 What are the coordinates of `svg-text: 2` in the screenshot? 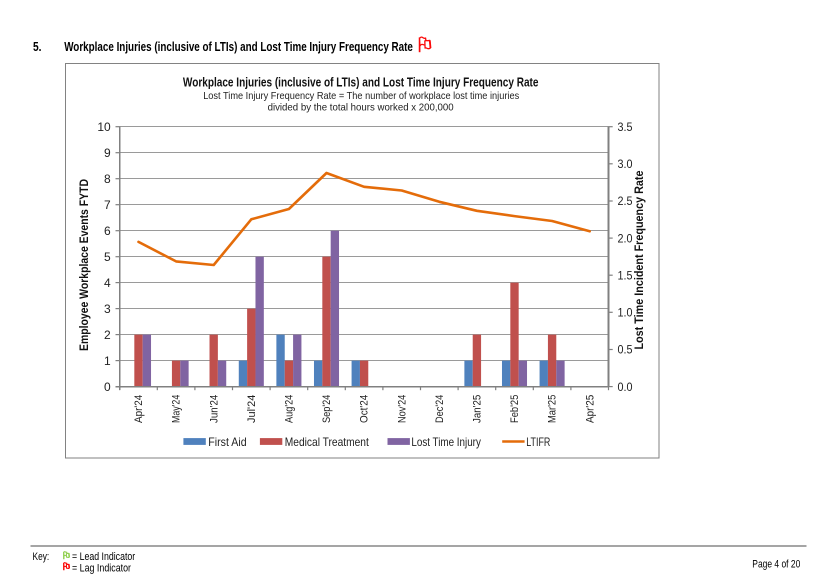 It's located at (107, 335).